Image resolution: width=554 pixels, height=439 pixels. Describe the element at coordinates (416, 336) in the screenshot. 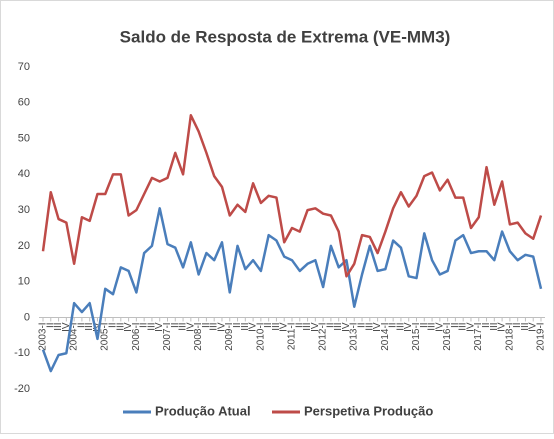

I see `x-tick-label: 2015-I` at that location.